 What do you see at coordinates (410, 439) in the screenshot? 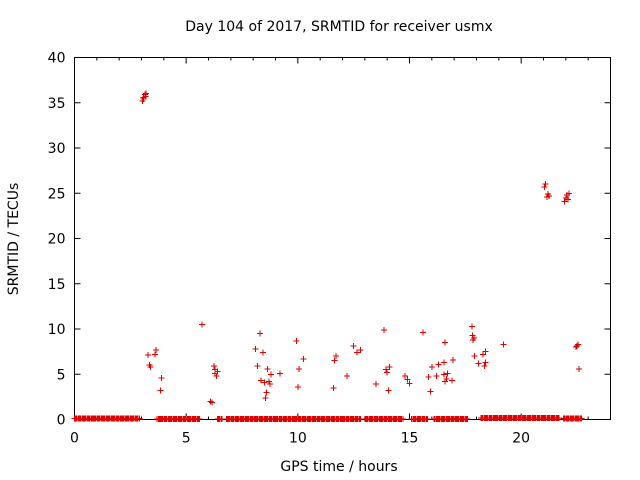
I see `x-tick-label: 15` at bounding box center [410, 439].